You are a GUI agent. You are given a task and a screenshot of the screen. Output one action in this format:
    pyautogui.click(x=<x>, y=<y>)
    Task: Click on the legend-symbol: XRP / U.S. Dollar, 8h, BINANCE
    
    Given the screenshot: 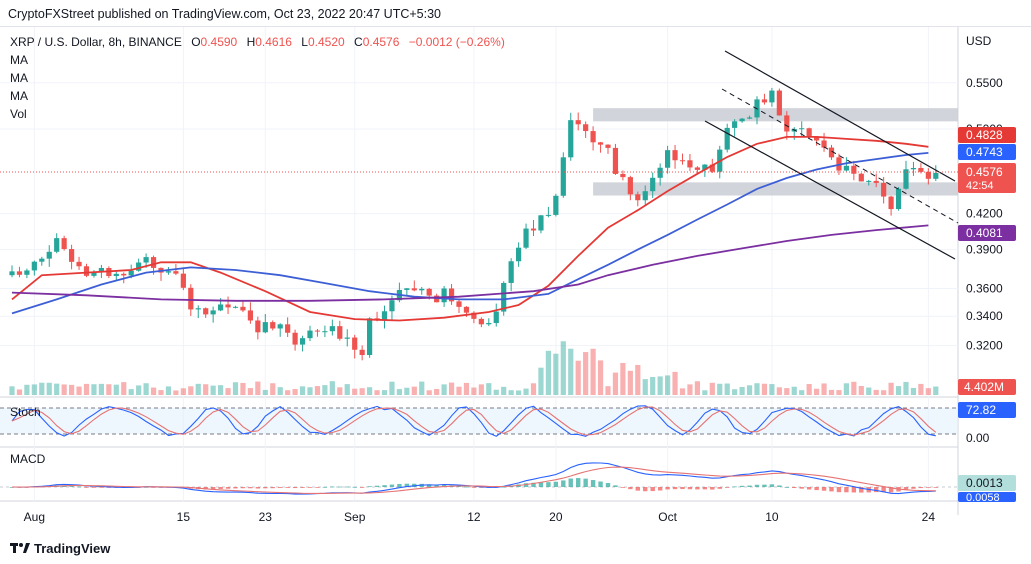 What is the action you would take?
    pyautogui.click(x=96, y=42)
    